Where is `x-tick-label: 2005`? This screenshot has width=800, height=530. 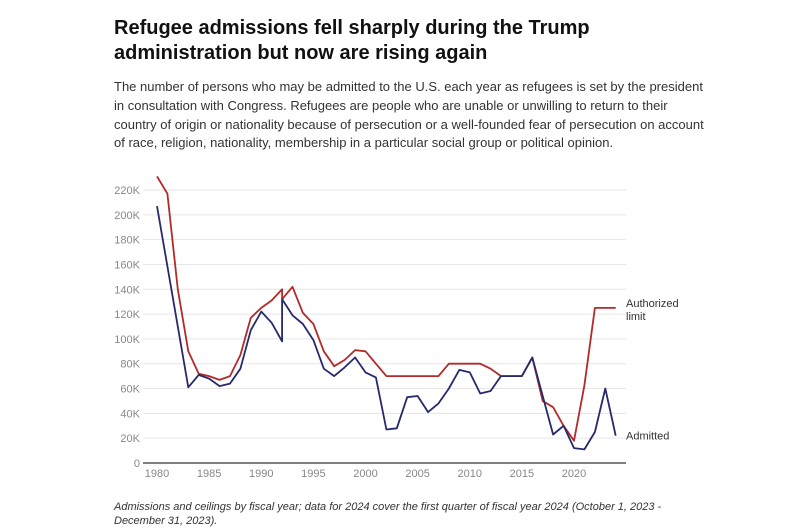
x-tick-label: 2005 is located at coordinates (417, 474).